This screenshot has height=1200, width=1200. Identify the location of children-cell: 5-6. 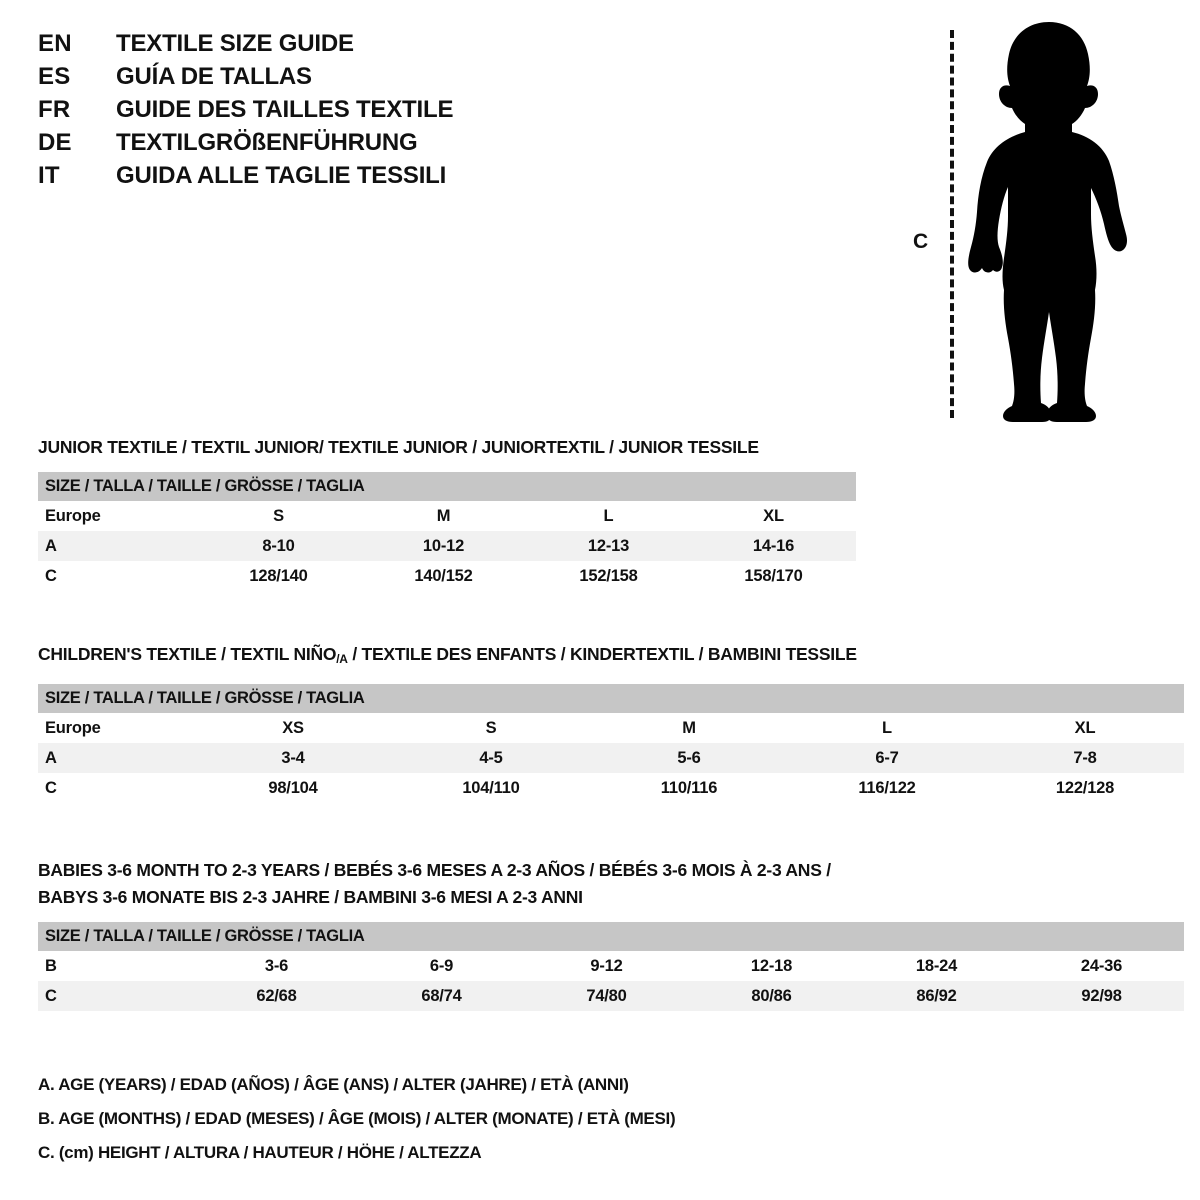
(689, 758).